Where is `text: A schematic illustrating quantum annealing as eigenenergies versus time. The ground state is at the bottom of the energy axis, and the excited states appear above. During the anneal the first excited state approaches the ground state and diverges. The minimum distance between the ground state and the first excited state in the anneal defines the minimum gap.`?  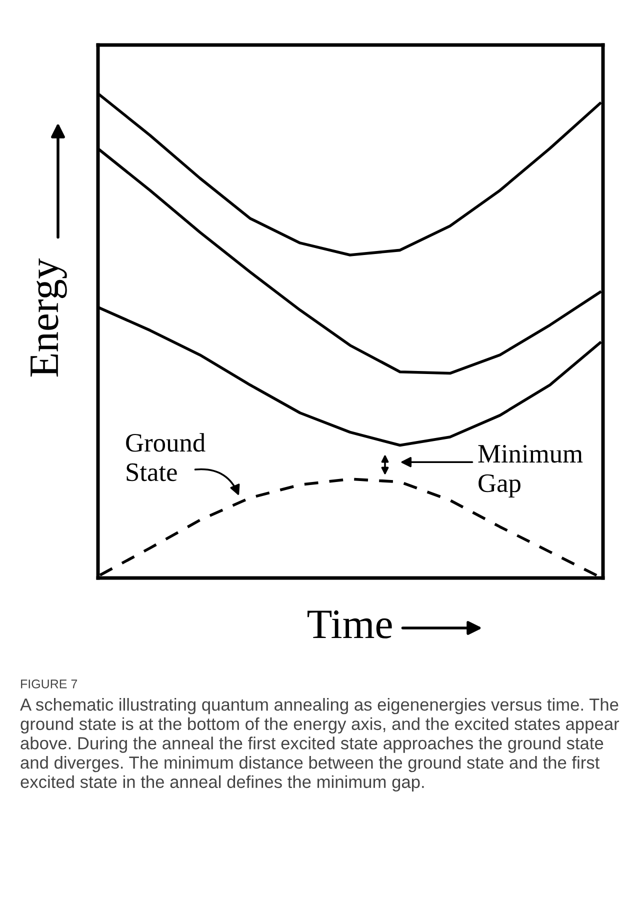 text: A schematic illustrating quantum annealing as eigenenergies versus time. The ground state is at the bottom of the energy axis, and the excited states appear above. During the anneal the first excited state approaches the ground state and diverges. The minimum distance between the ground state and the first excited state in the anneal defines the minimum gap. is located at coordinates (320, 745).